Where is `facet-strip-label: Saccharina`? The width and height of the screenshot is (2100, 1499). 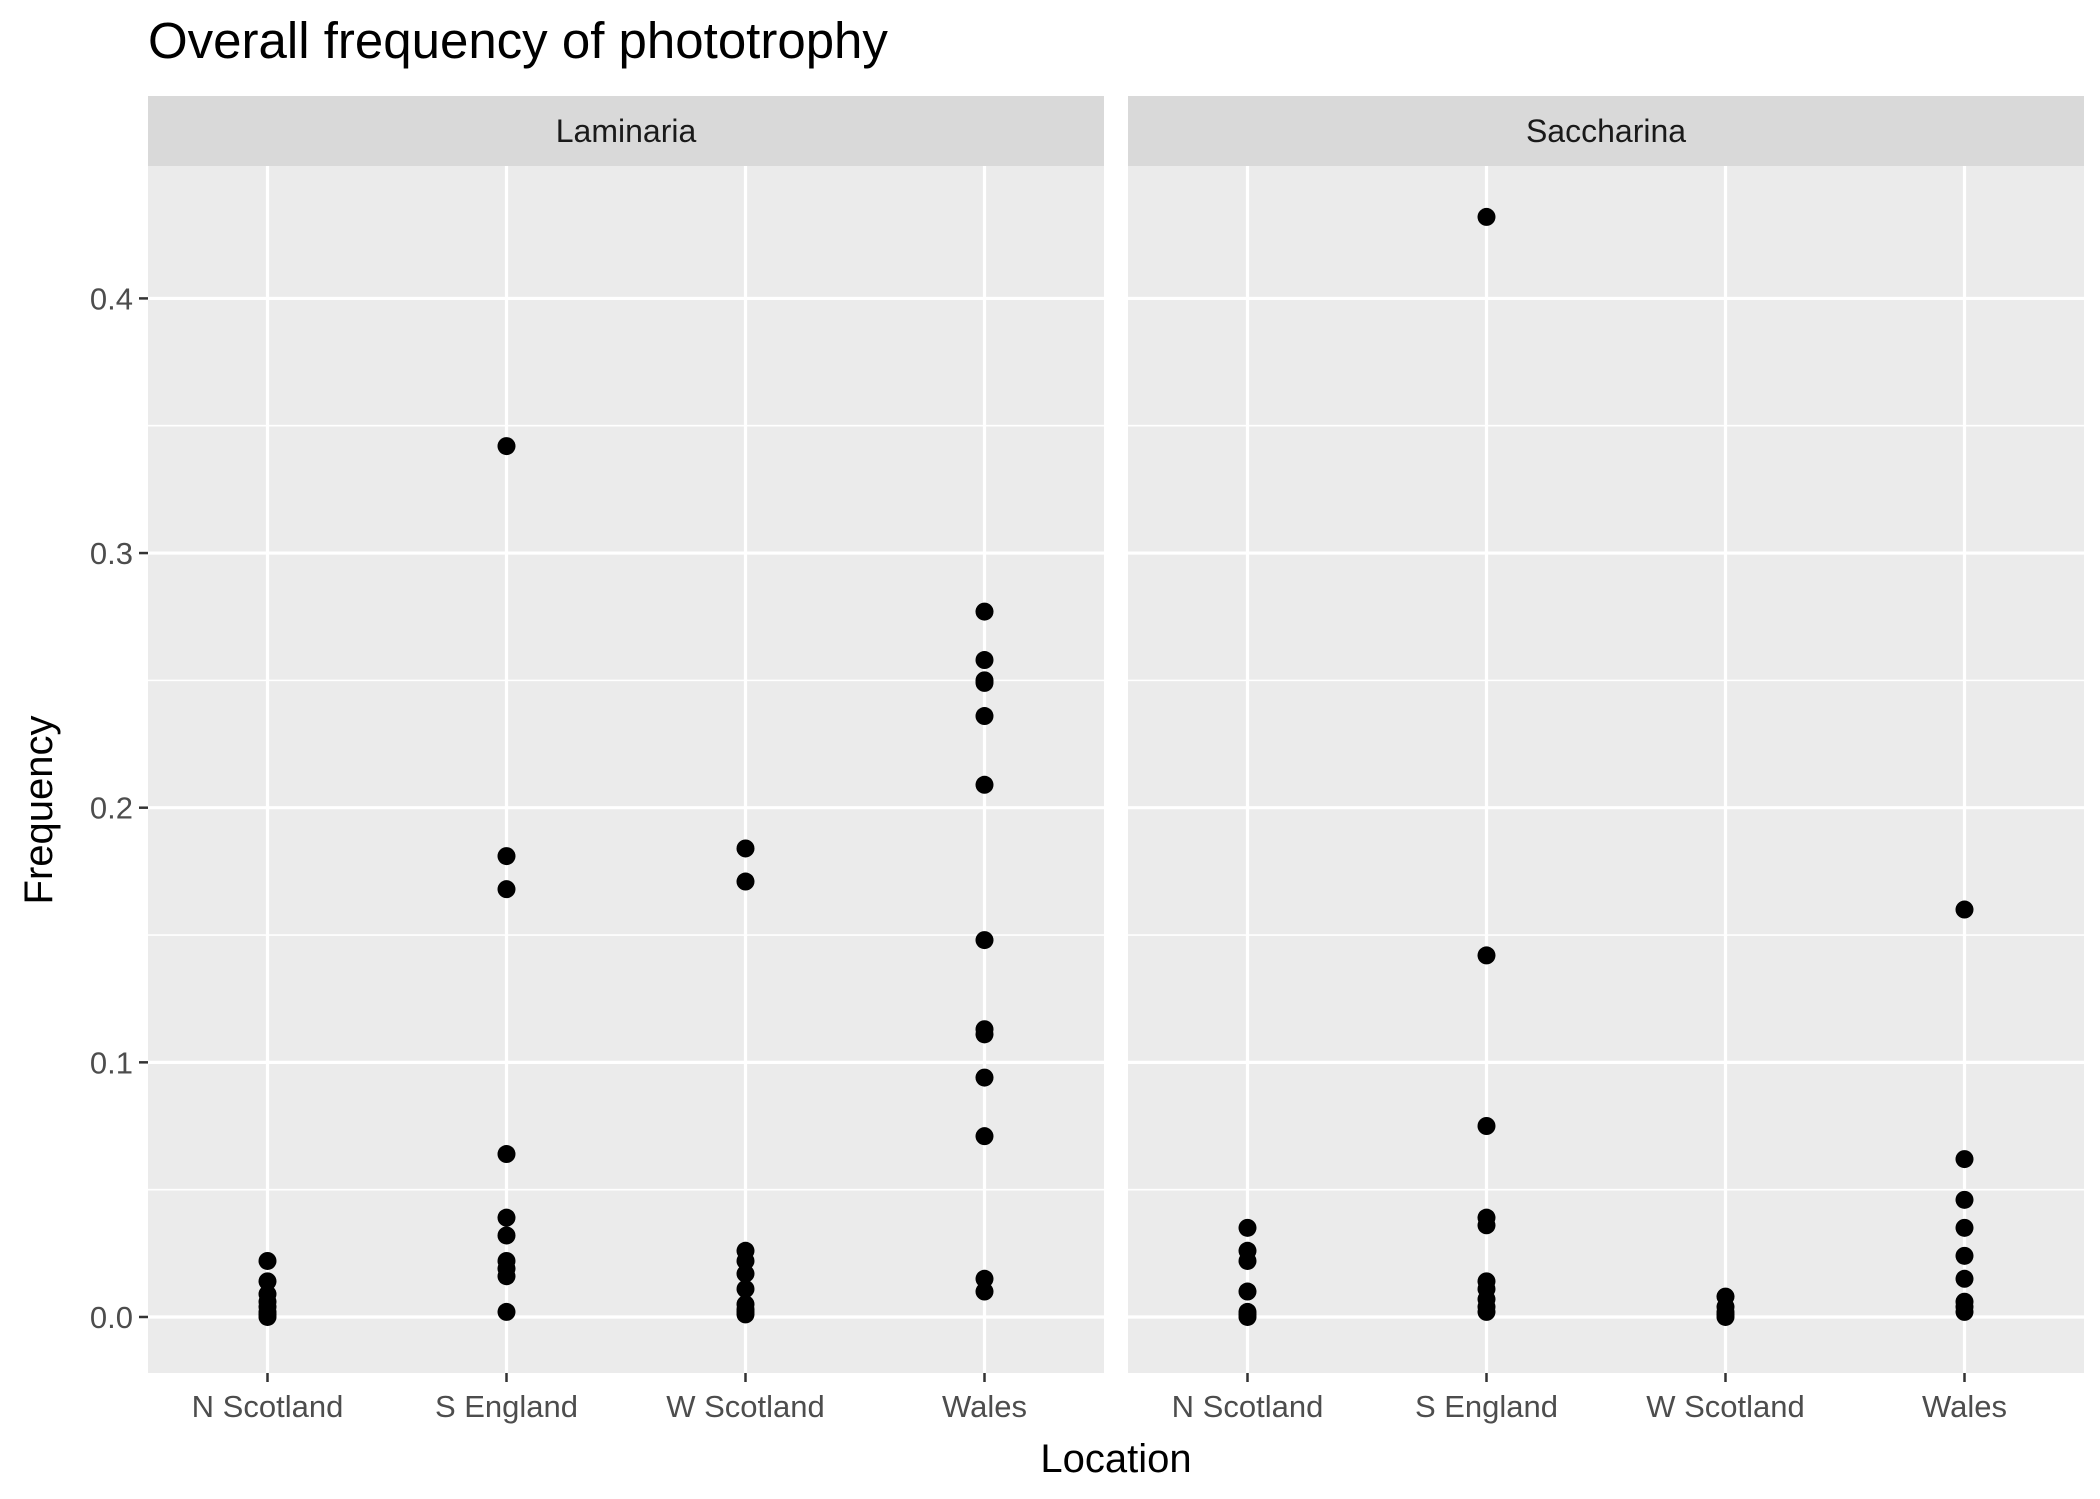
facet-strip-label: Saccharina is located at coordinates (1606, 131).